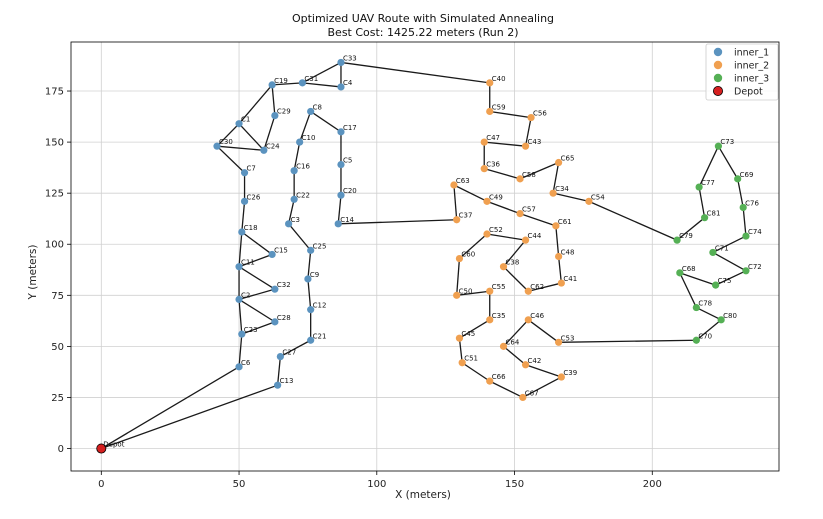  Describe the element at coordinates (57, 347) in the screenshot. I see `y-tick-label: 50` at that location.